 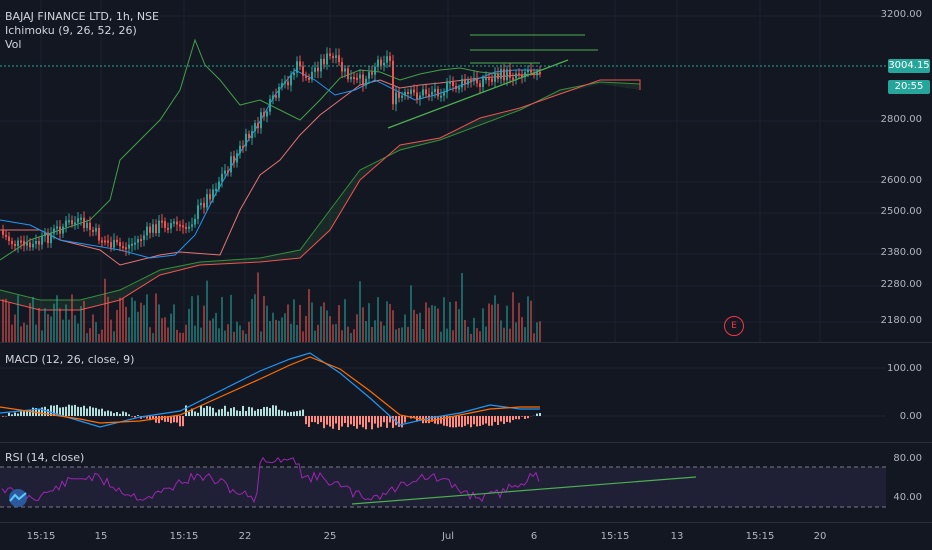 What do you see at coordinates (18, 498) in the screenshot?
I see `tradingview-logo-icon` at bounding box center [18, 498].